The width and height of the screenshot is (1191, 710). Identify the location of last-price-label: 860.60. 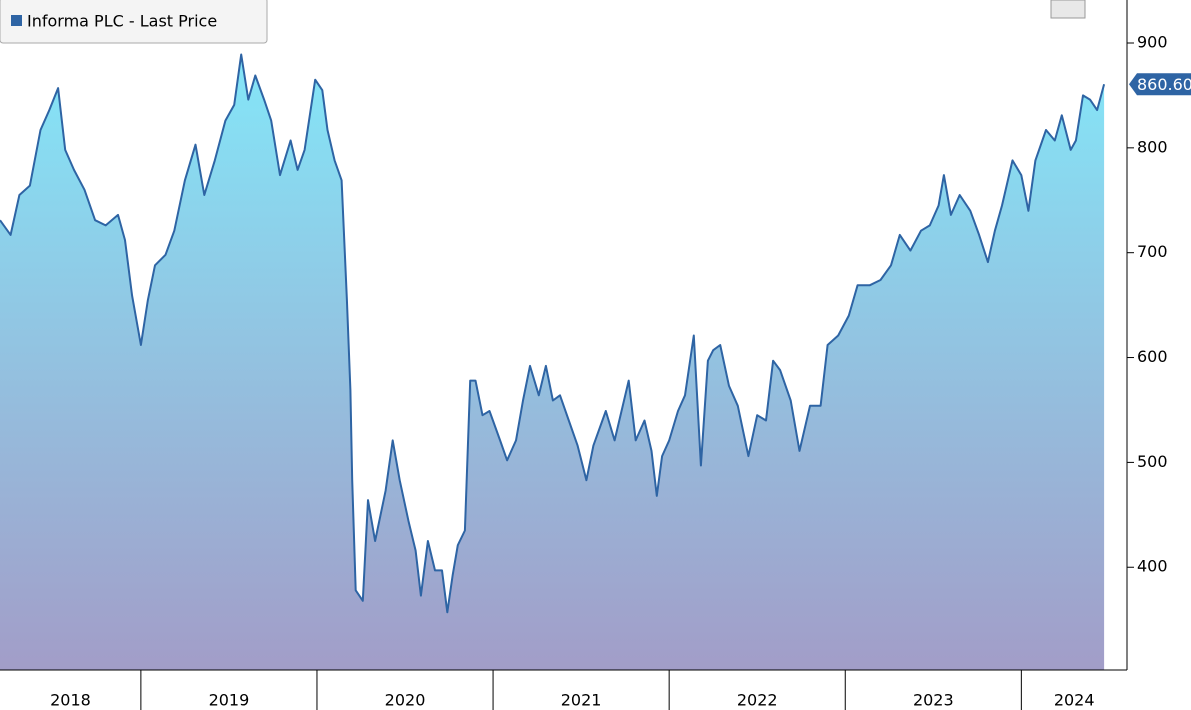
(1164, 84).